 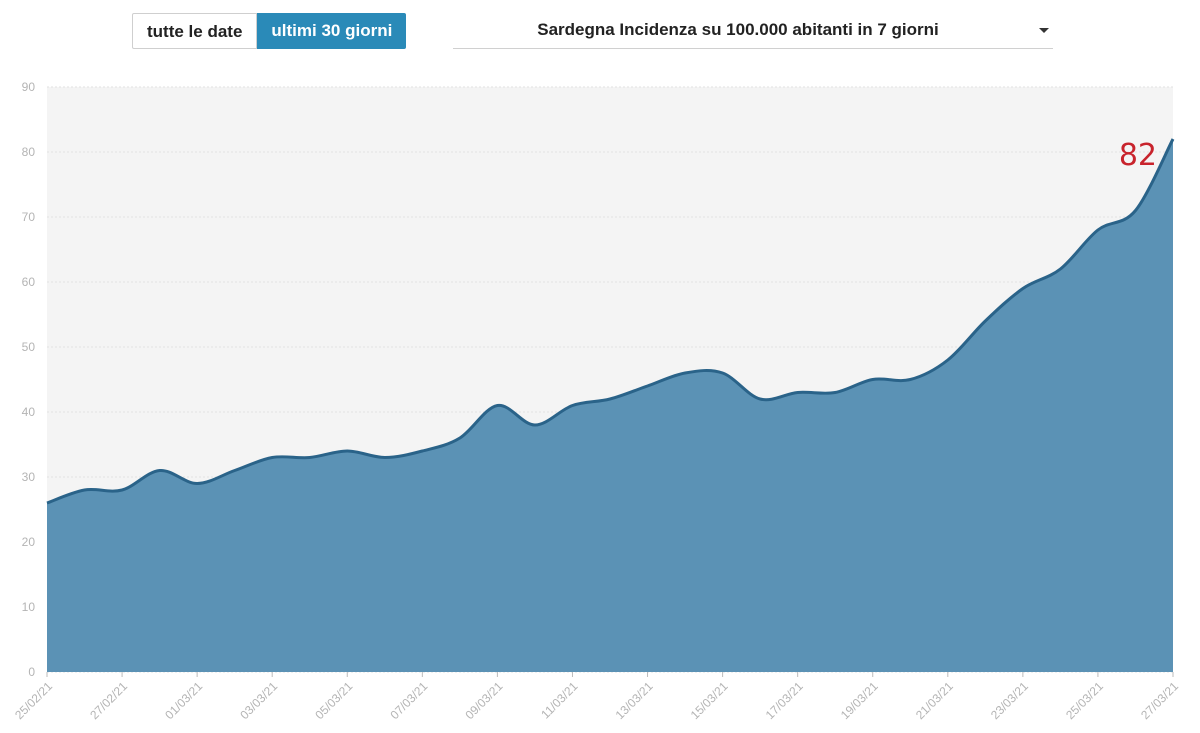 What do you see at coordinates (1138, 155) in the screenshot?
I see `last-value-label: 82` at bounding box center [1138, 155].